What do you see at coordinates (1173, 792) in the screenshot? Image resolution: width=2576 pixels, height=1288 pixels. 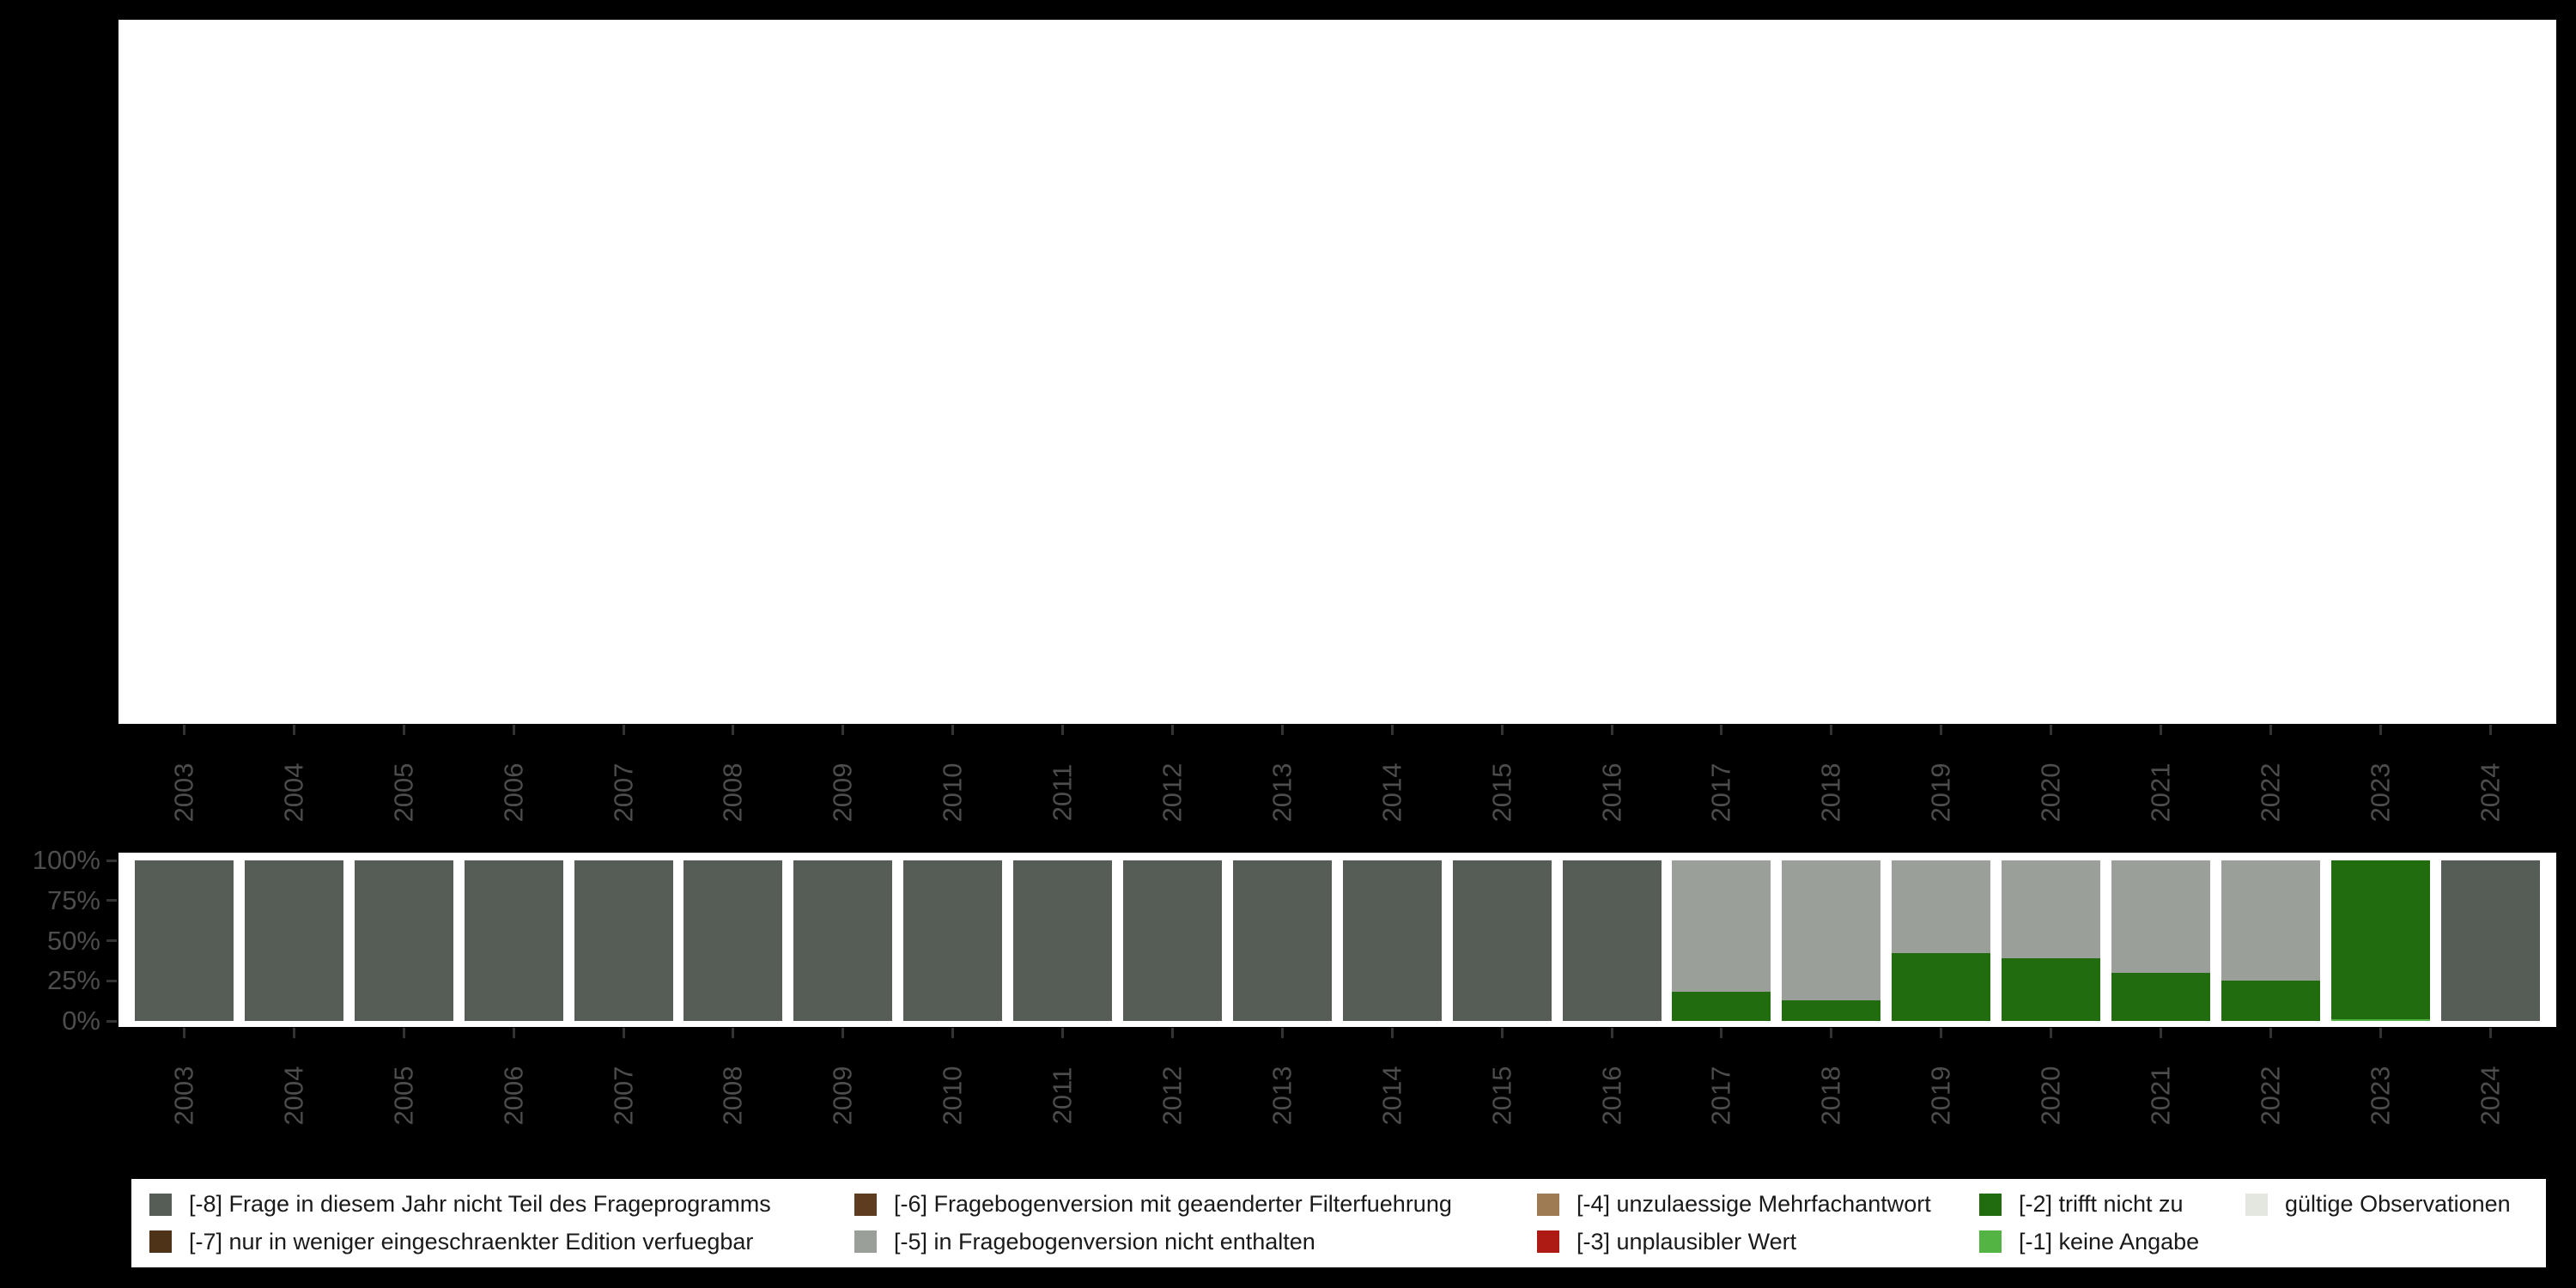 I see `x-axis-label: 2012` at bounding box center [1173, 792].